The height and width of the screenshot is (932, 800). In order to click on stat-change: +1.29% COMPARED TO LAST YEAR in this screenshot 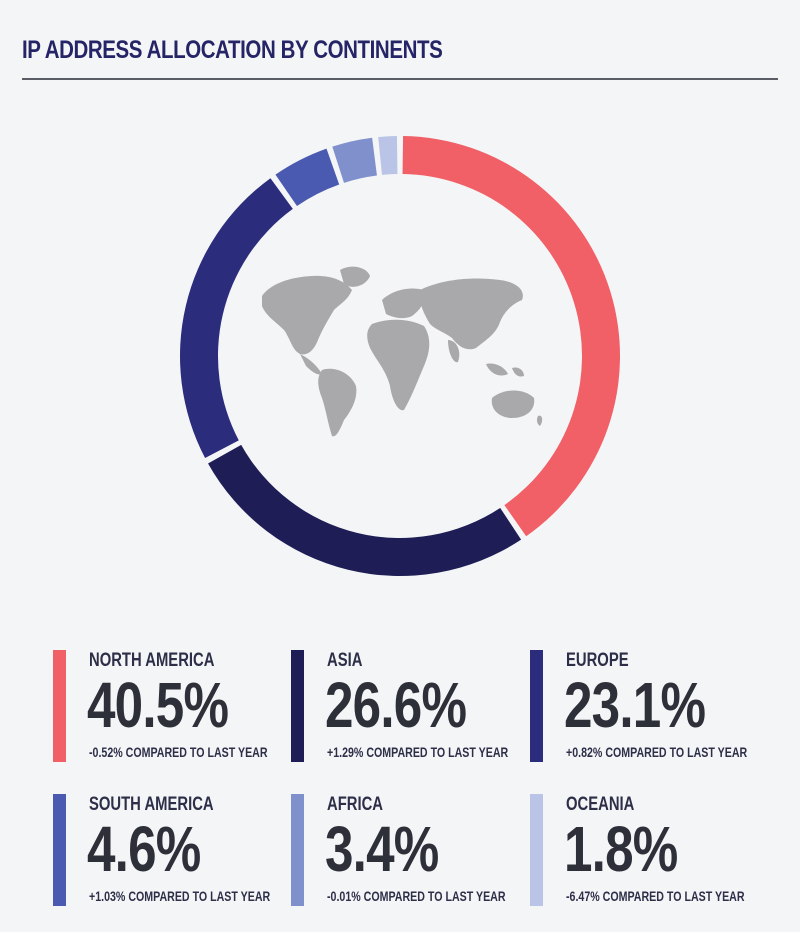, I will do `click(418, 752)`.